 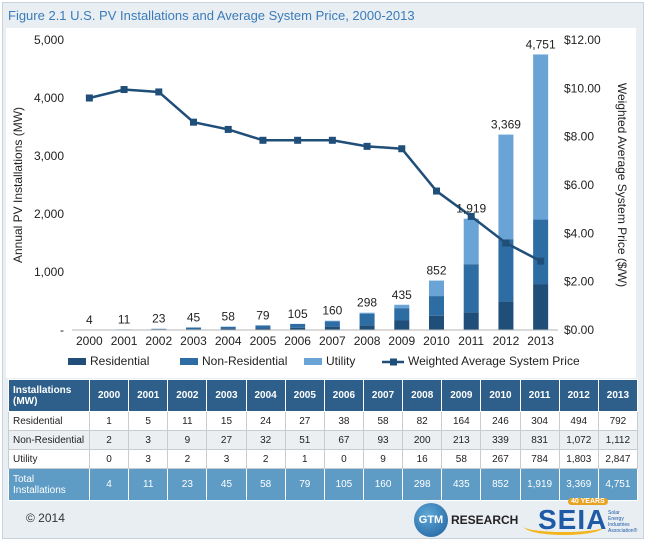 What do you see at coordinates (187, 395) in the screenshot?
I see `table-year-header: 2002` at bounding box center [187, 395].